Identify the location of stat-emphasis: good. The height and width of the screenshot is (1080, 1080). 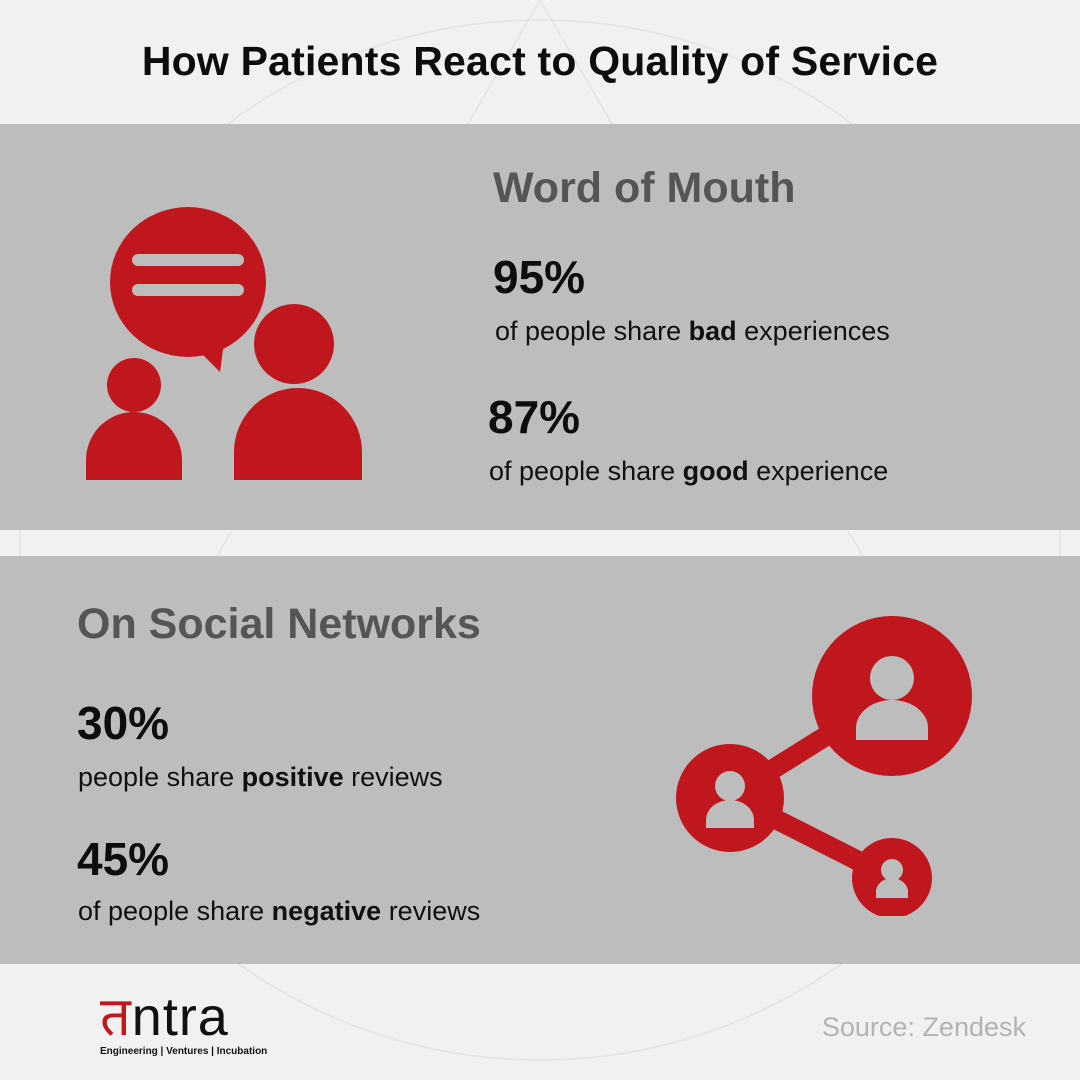
(715, 471).